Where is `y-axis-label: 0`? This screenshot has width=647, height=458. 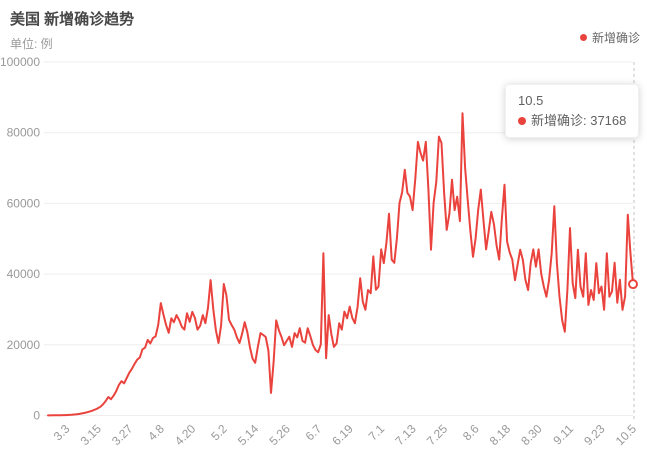
y-axis-label: 0 is located at coordinates (36, 416).